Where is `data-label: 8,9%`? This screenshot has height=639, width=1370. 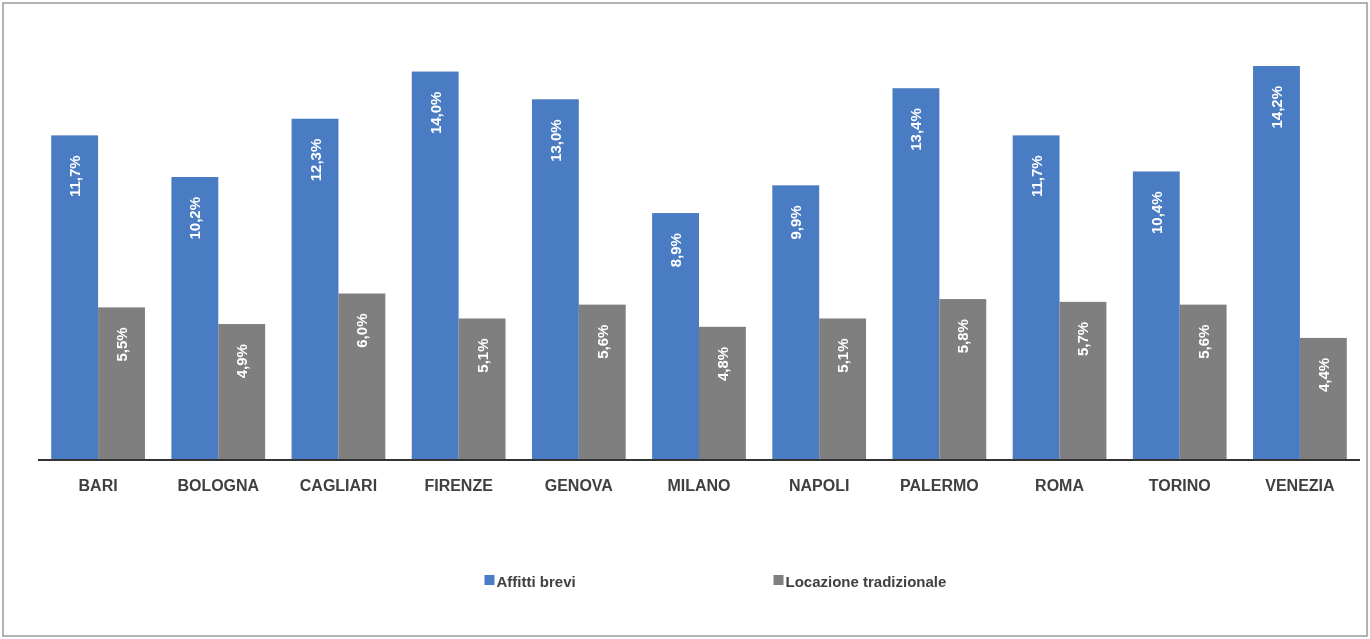 data-label: 8,9% is located at coordinates (676, 250).